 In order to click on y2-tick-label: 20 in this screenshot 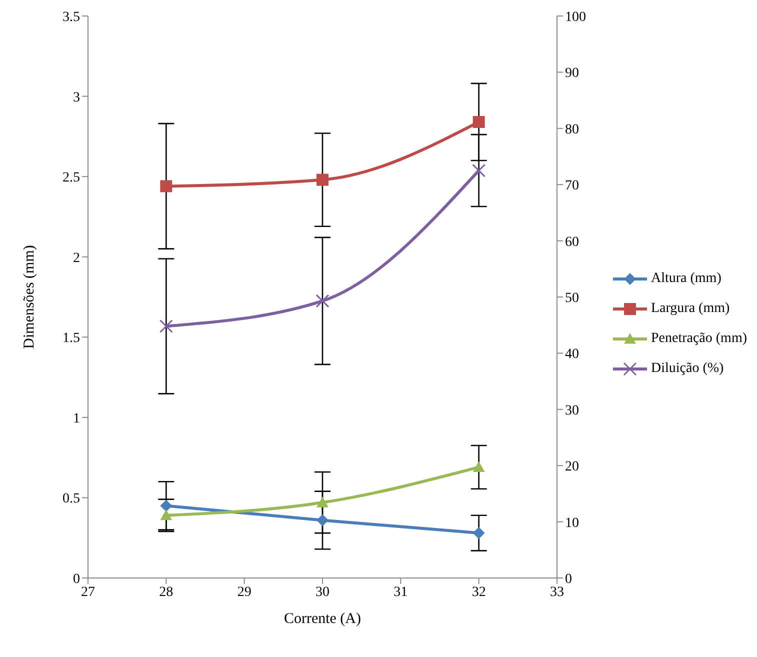, I will do `click(571, 467)`.